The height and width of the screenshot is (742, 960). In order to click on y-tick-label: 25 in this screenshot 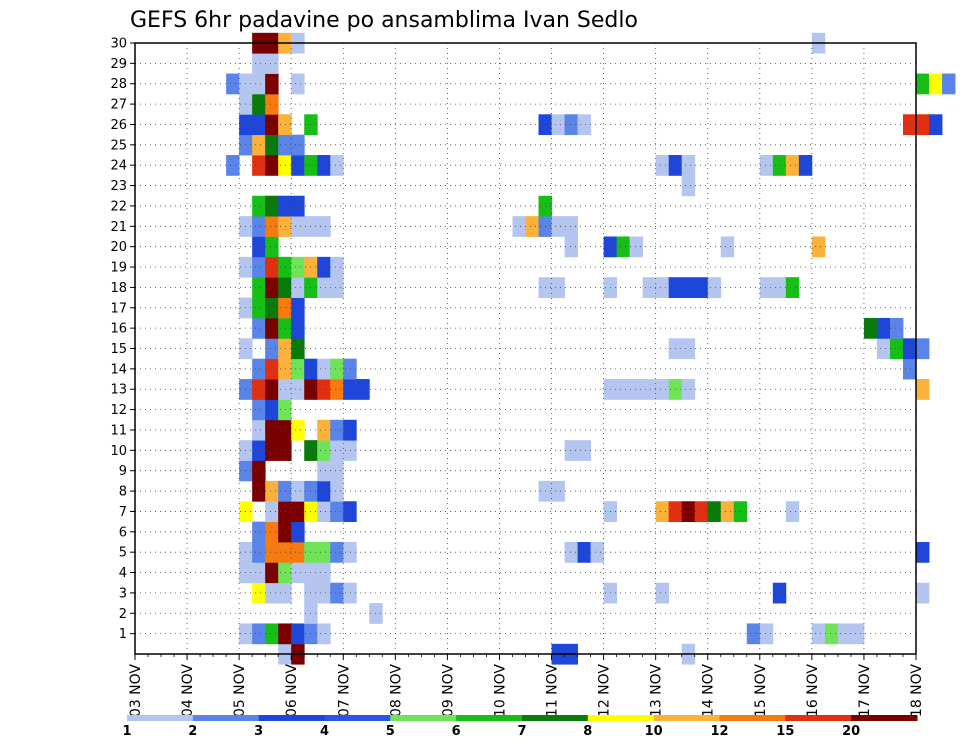, I will do `click(118, 145)`.